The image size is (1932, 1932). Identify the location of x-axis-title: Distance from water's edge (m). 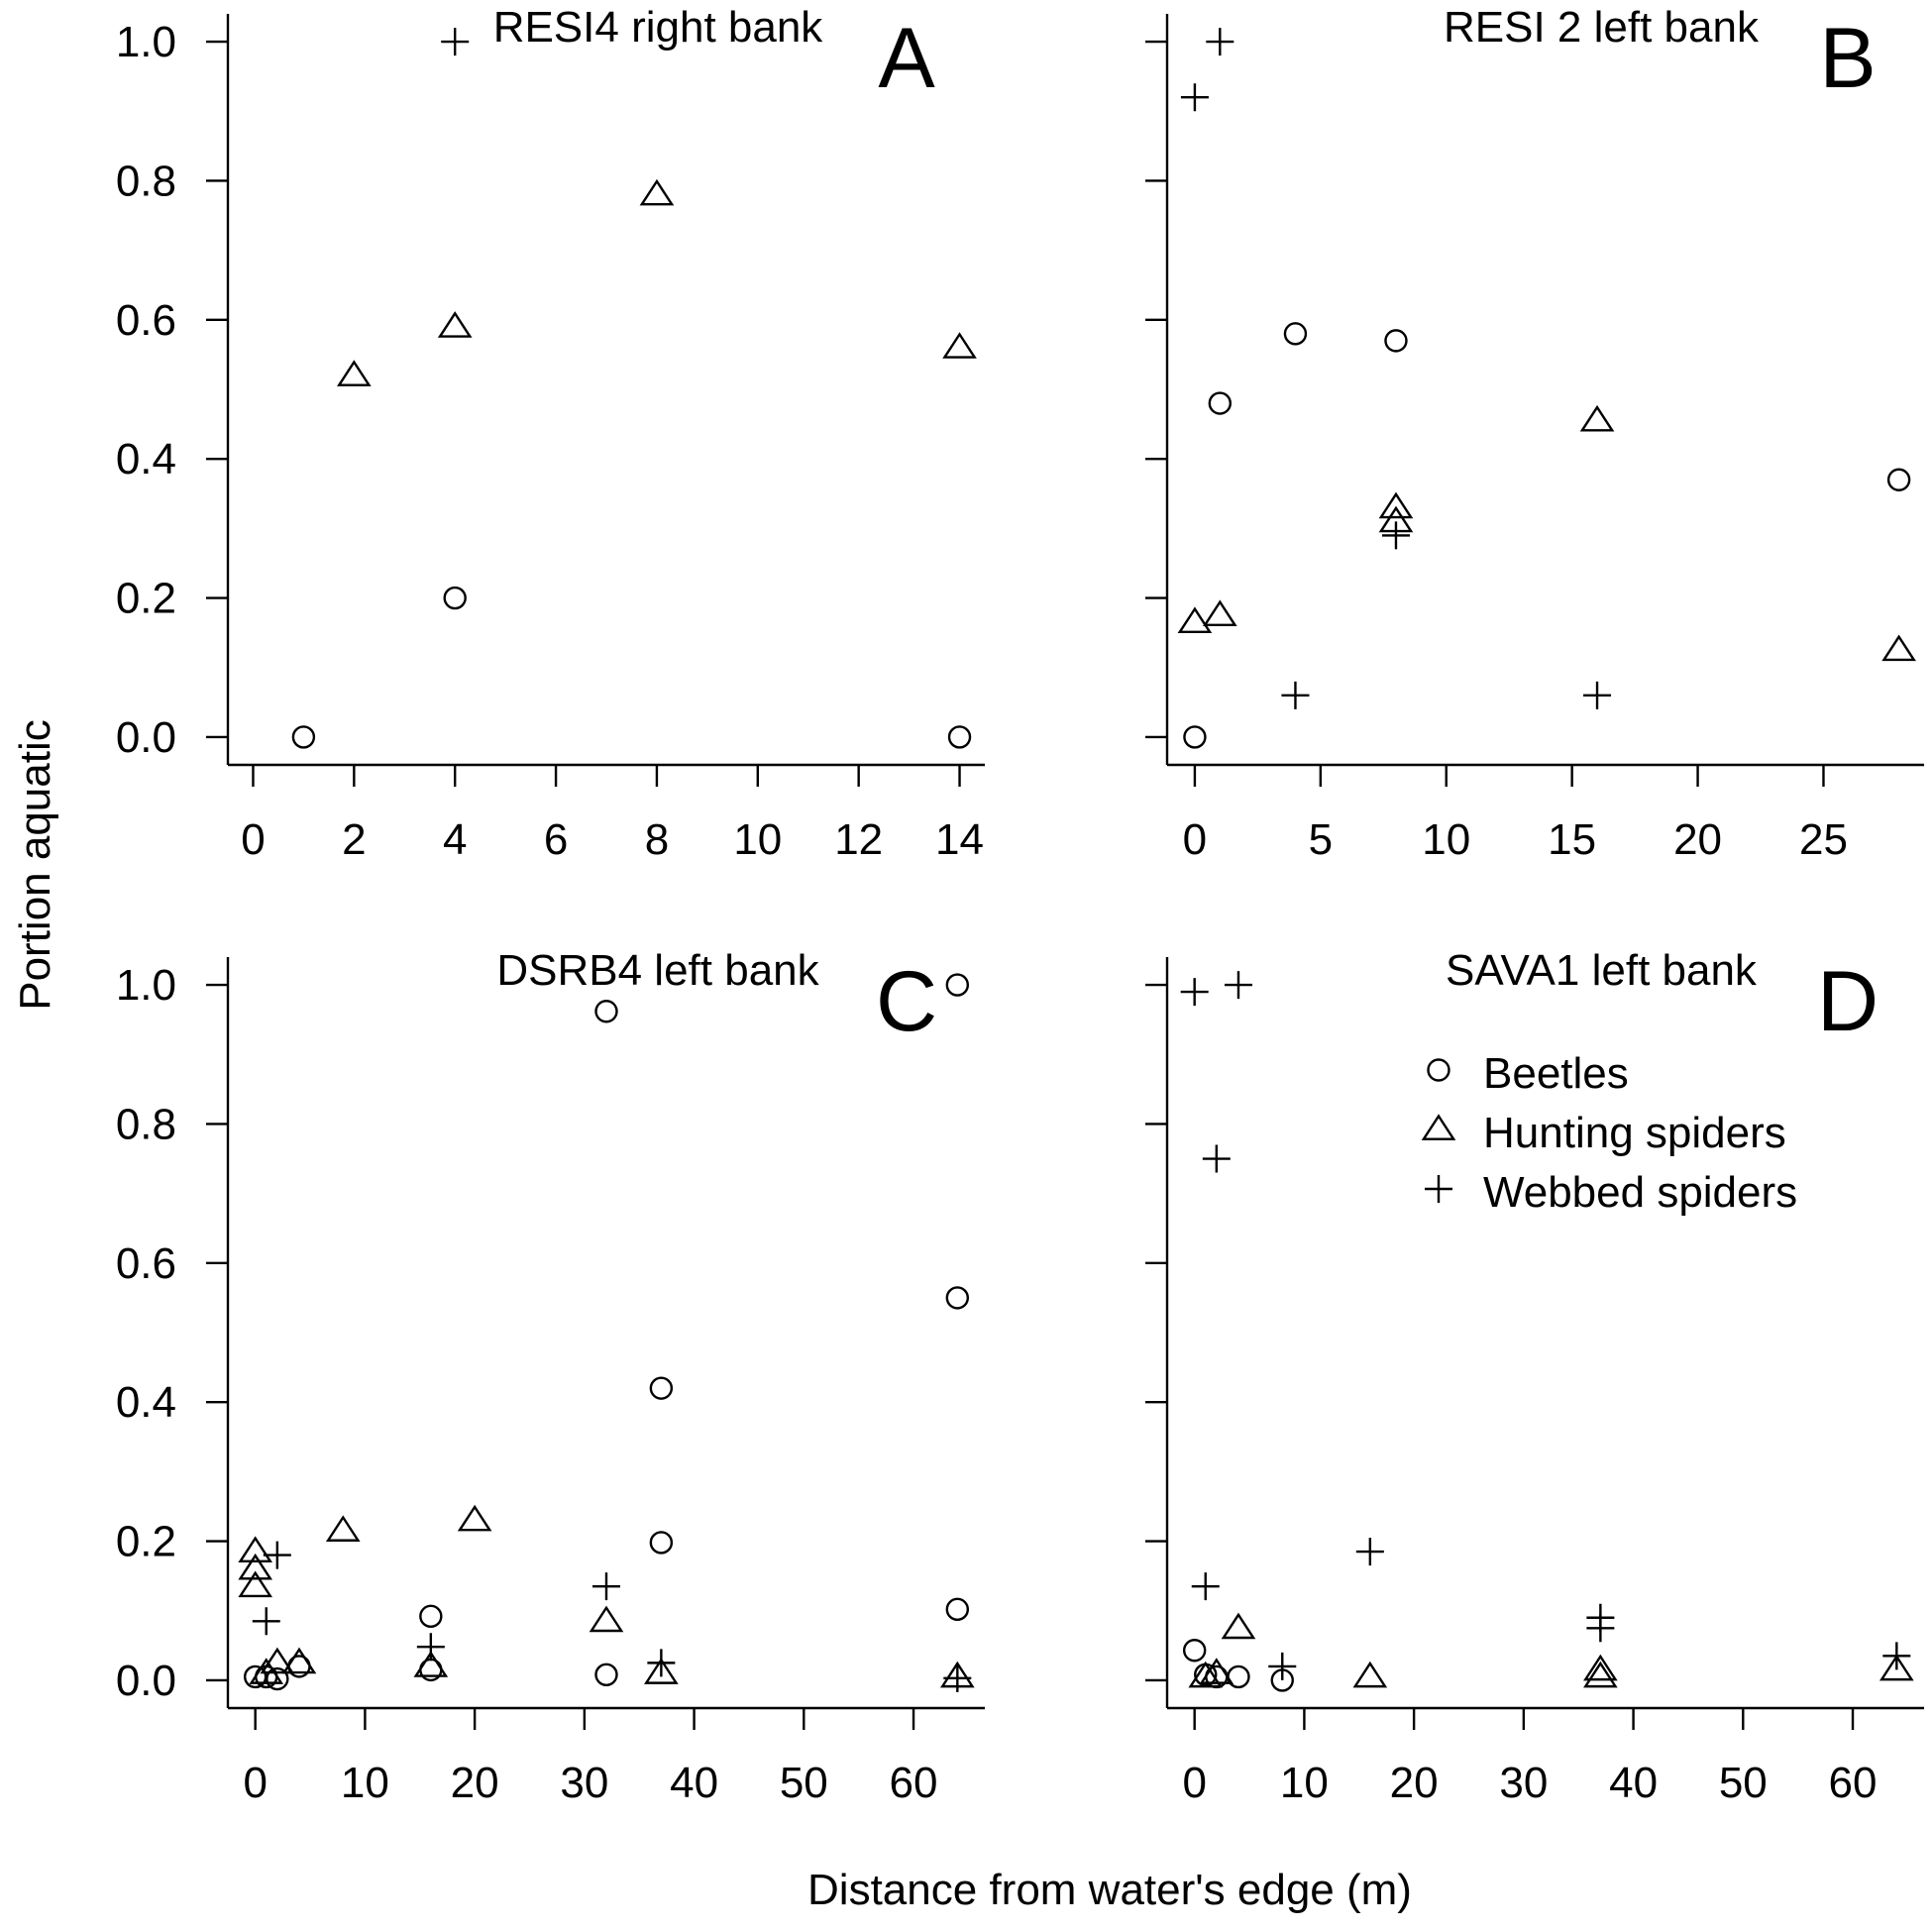
(1109, 1890).